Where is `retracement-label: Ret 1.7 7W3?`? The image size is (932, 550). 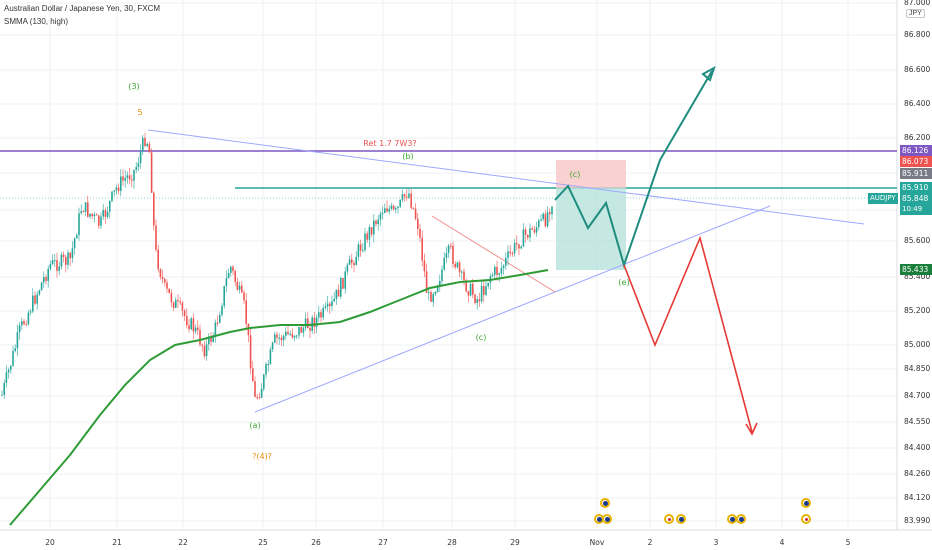 retracement-label: Ret 1.7 7W3? is located at coordinates (390, 143).